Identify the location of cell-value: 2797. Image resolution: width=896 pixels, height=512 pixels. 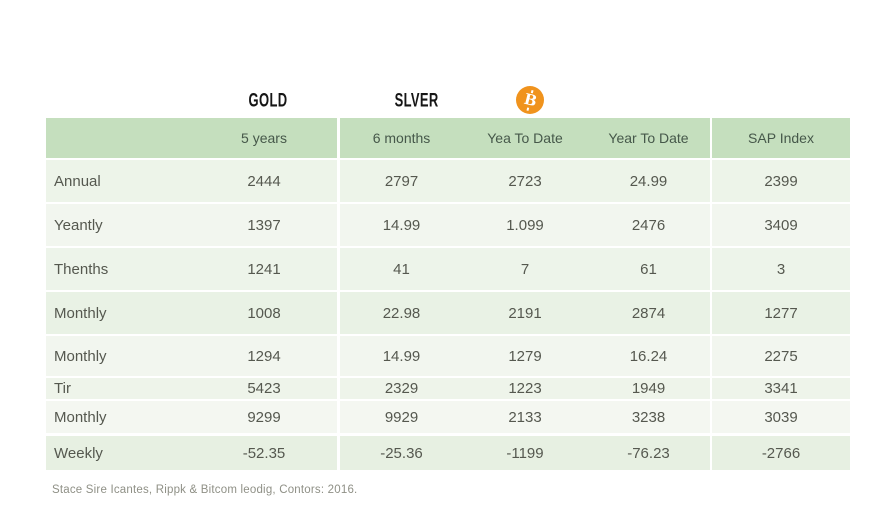
(401, 181).